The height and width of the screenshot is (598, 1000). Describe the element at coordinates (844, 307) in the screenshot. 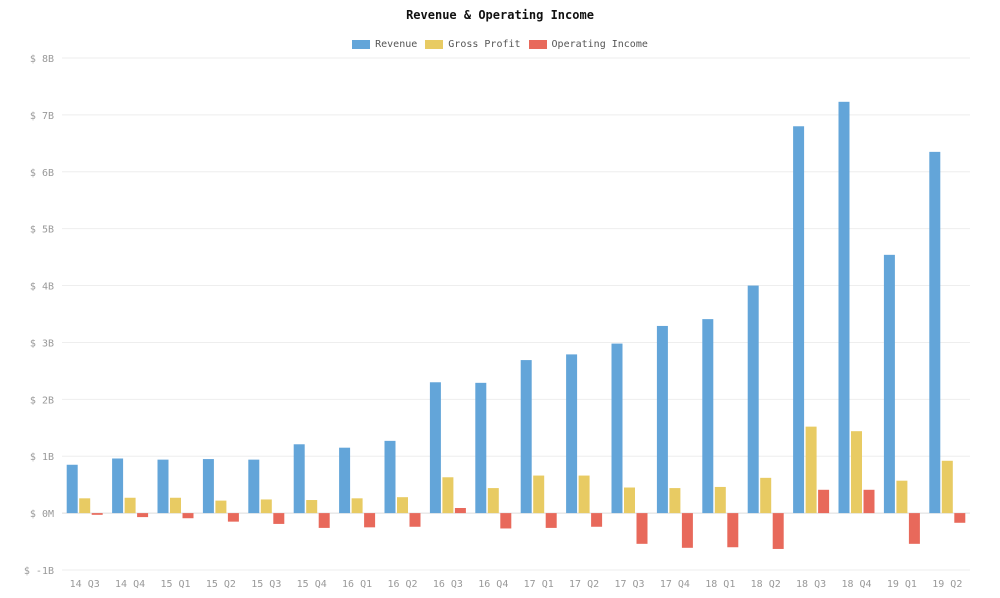

I see `bar-revenue-18-Q4` at that location.